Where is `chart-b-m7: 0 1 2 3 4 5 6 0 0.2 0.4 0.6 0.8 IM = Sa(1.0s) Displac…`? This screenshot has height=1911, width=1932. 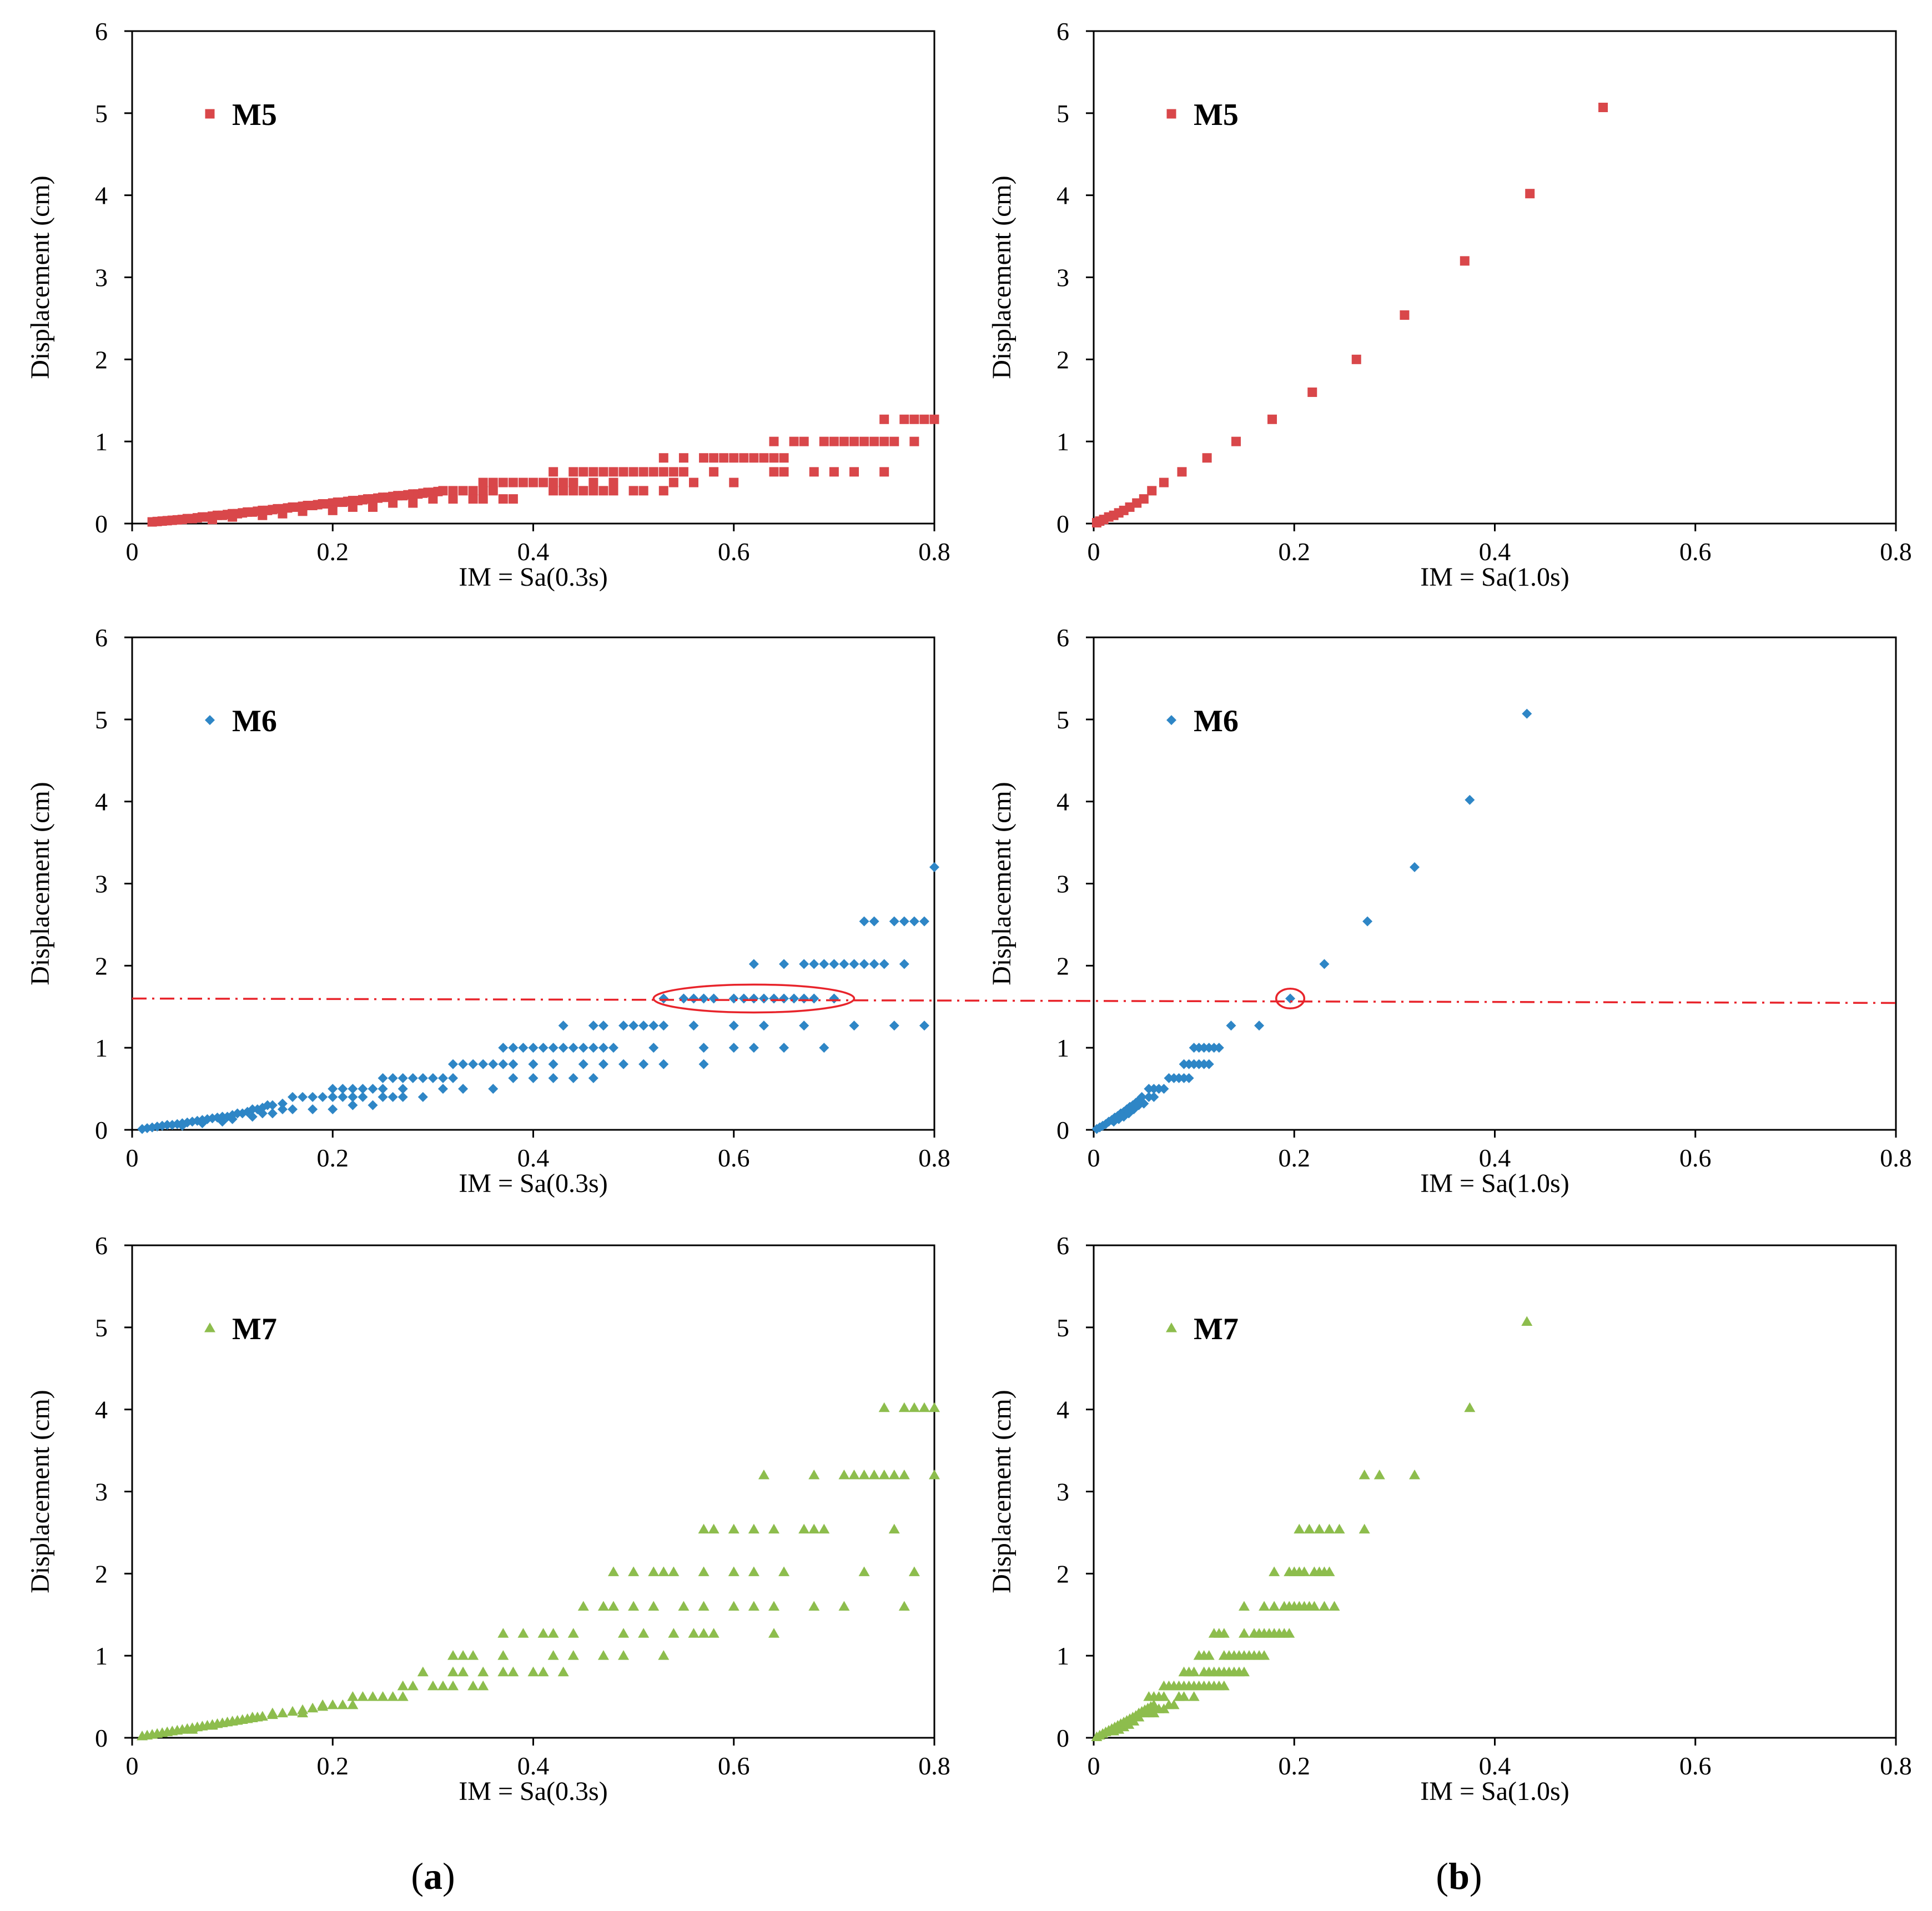
chart-b-m7: 0 1 2 3 4 5 6 0 0.2 0.4 0.6 0.8 IM = Sa(1.0s) Displac… is located at coordinates (1449, 1518).